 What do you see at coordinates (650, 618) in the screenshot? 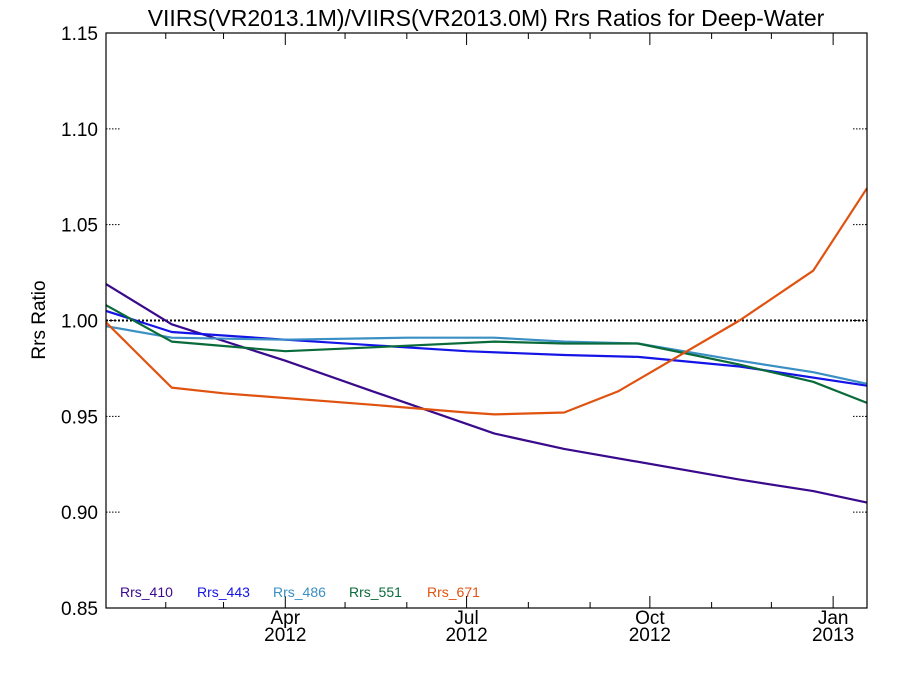
I see `x-tick-label-month: Oct` at bounding box center [650, 618].